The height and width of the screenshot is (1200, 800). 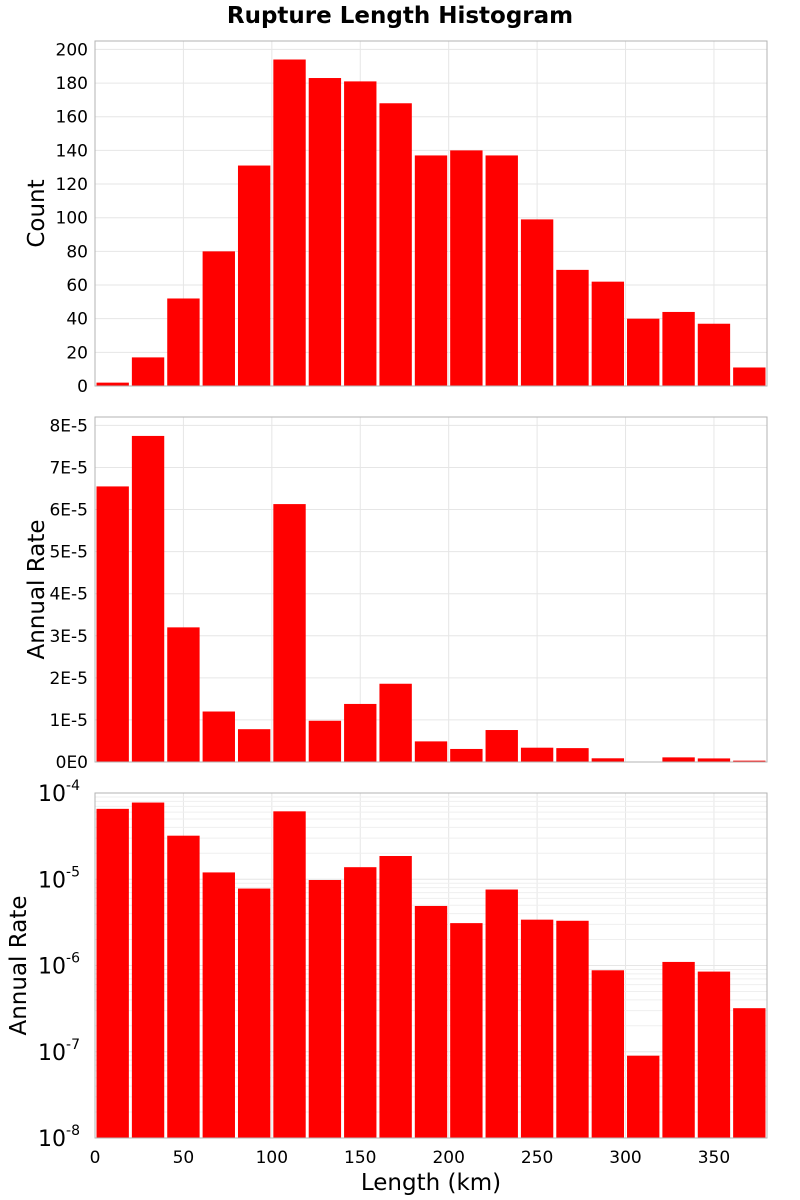 What do you see at coordinates (448, 1158) in the screenshot?
I see `x-tick-label: 200` at bounding box center [448, 1158].